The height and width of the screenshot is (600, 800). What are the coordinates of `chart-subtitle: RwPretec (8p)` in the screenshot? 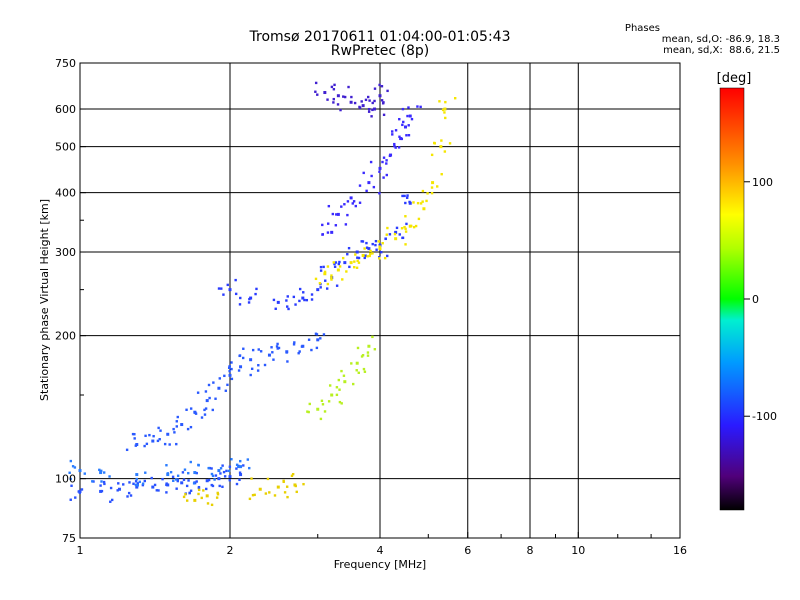 It's located at (380, 51).